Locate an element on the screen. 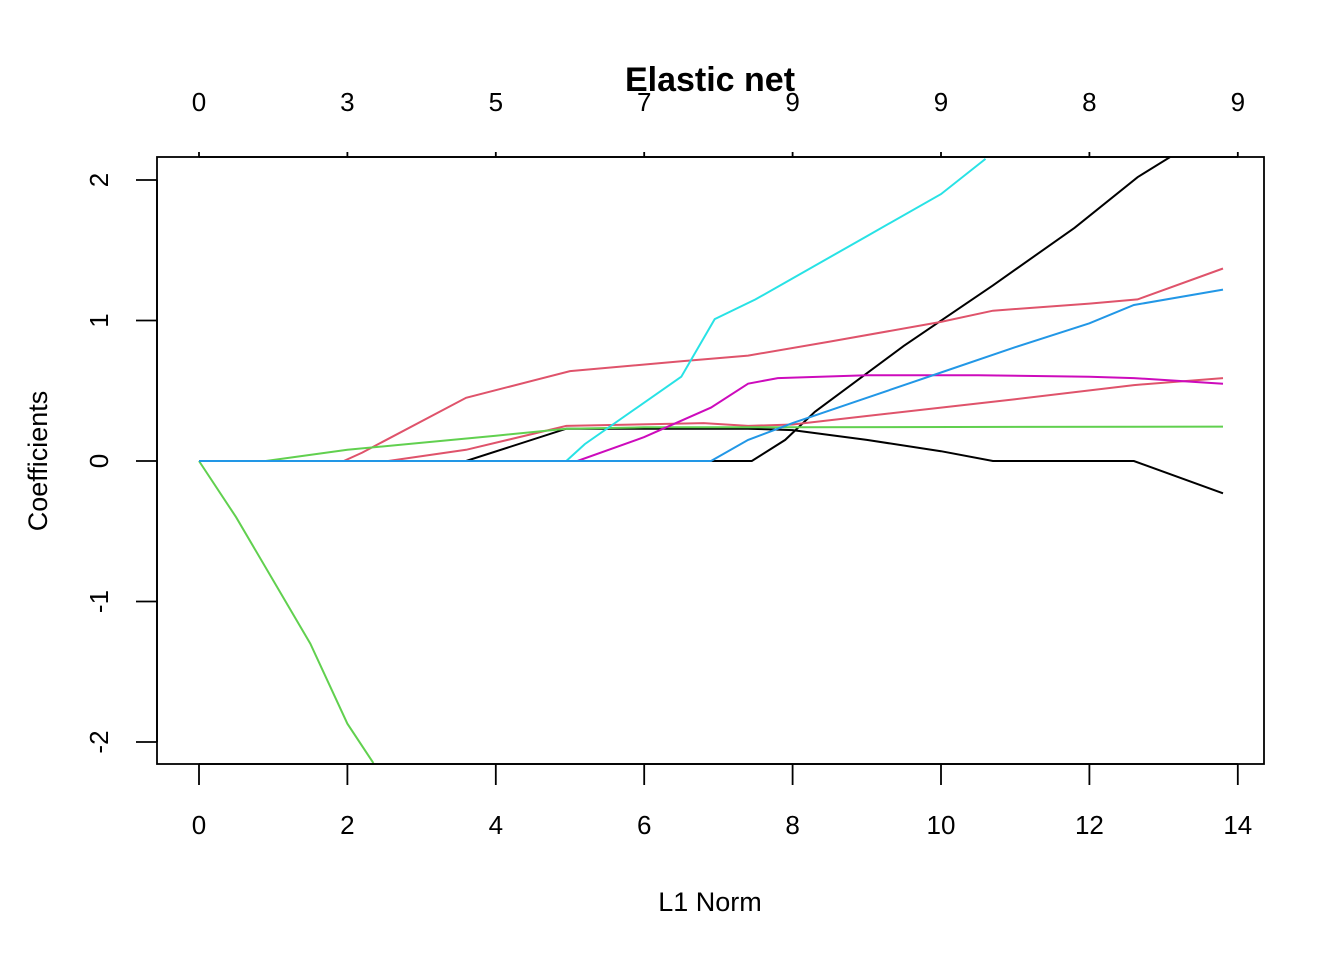 The height and width of the screenshot is (960, 1344). top-tick-label: 8 is located at coordinates (1089, 102).